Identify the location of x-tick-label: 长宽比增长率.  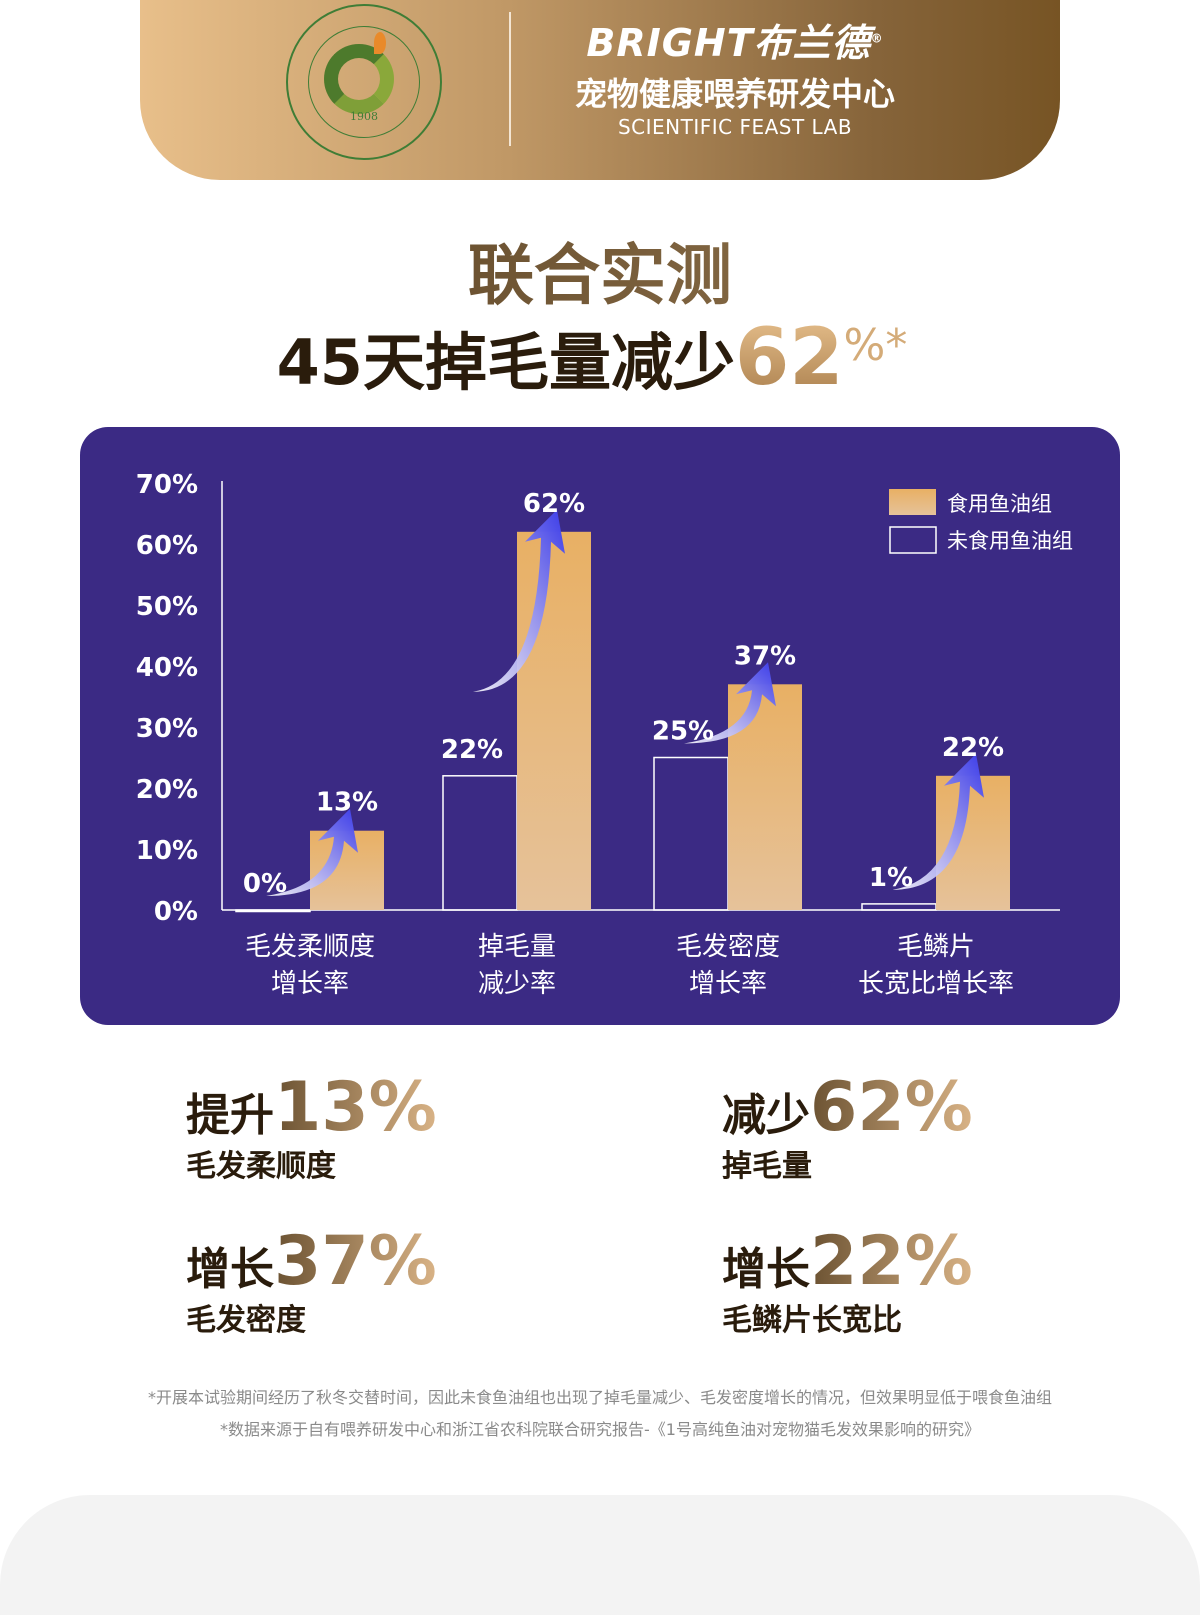
(936, 984).